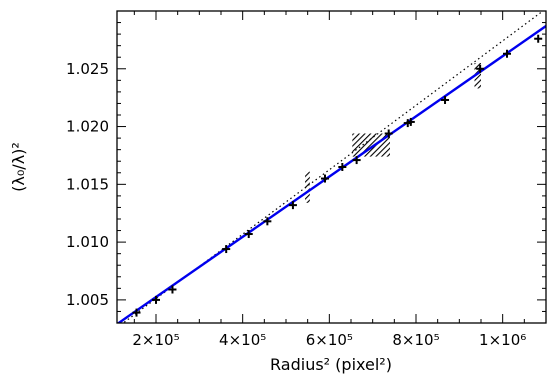 This screenshot has height=379, width=548. I want to click on y-tick-label-1: 1.005, so click(87, 300).